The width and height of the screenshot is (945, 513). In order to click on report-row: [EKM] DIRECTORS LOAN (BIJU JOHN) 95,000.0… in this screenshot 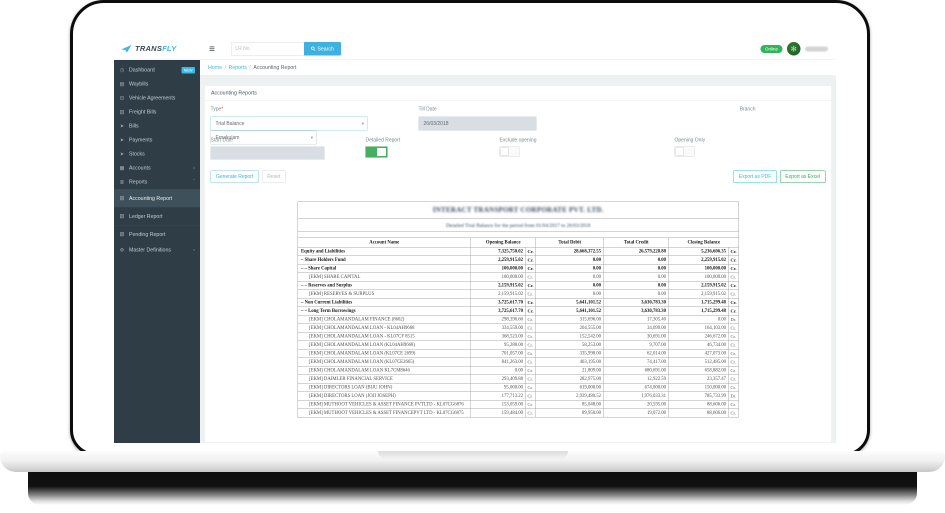, I will do `click(518, 387)`.